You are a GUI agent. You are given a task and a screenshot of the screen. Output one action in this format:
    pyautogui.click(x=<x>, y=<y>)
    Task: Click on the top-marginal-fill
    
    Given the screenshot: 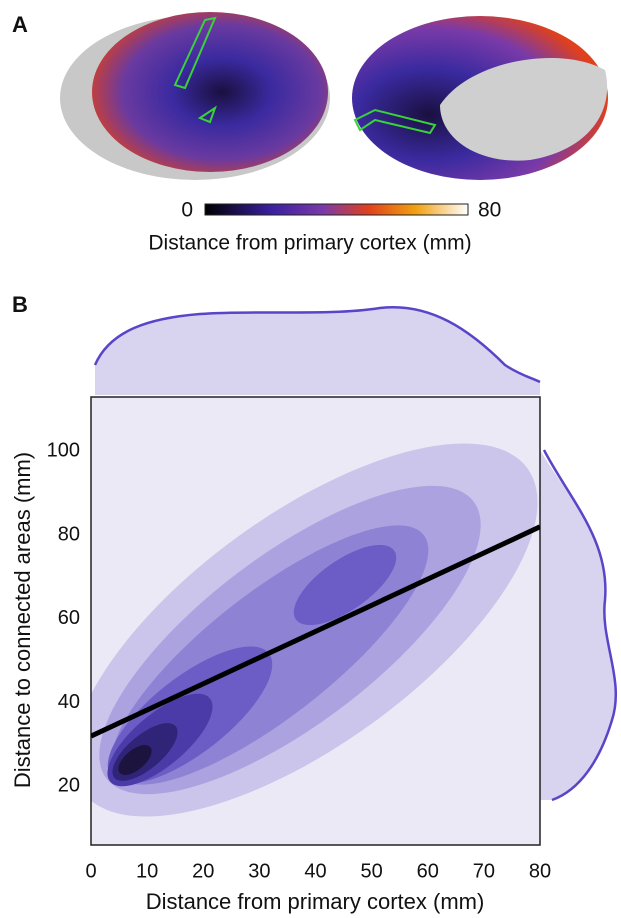 What is the action you would take?
    pyautogui.click(x=317, y=351)
    